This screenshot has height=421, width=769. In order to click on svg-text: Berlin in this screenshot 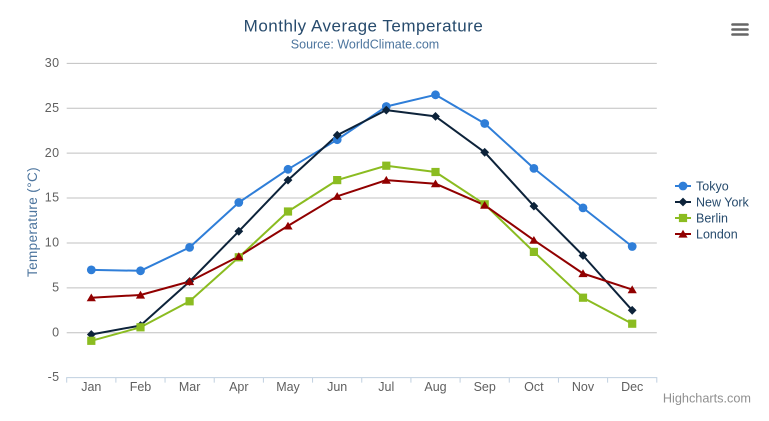, I will do `click(712, 218)`.